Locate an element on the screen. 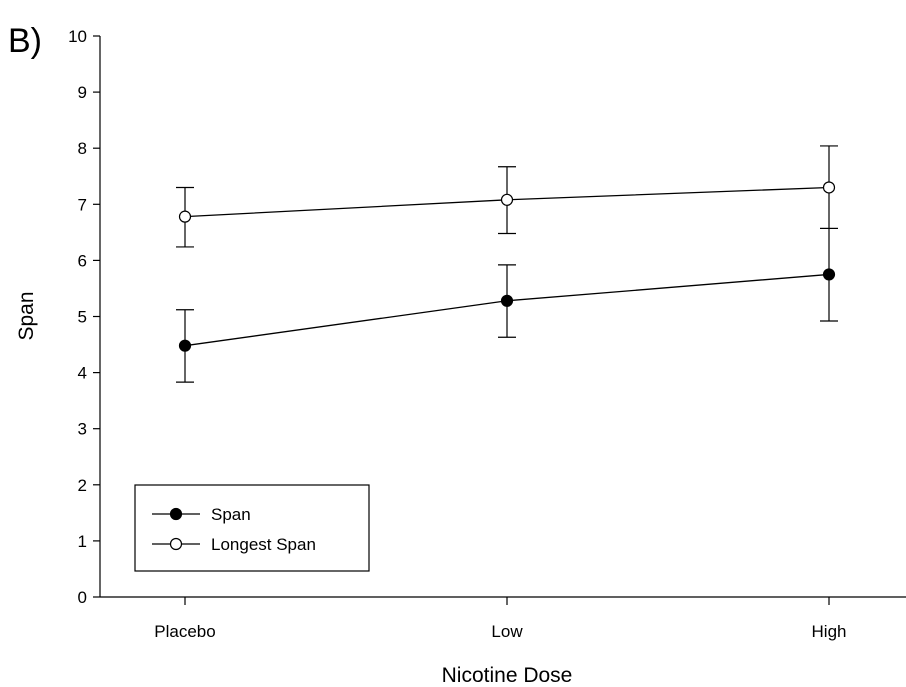 The width and height of the screenshot is (906, 687). legend-label: Span is located at coordinates (231, 514).